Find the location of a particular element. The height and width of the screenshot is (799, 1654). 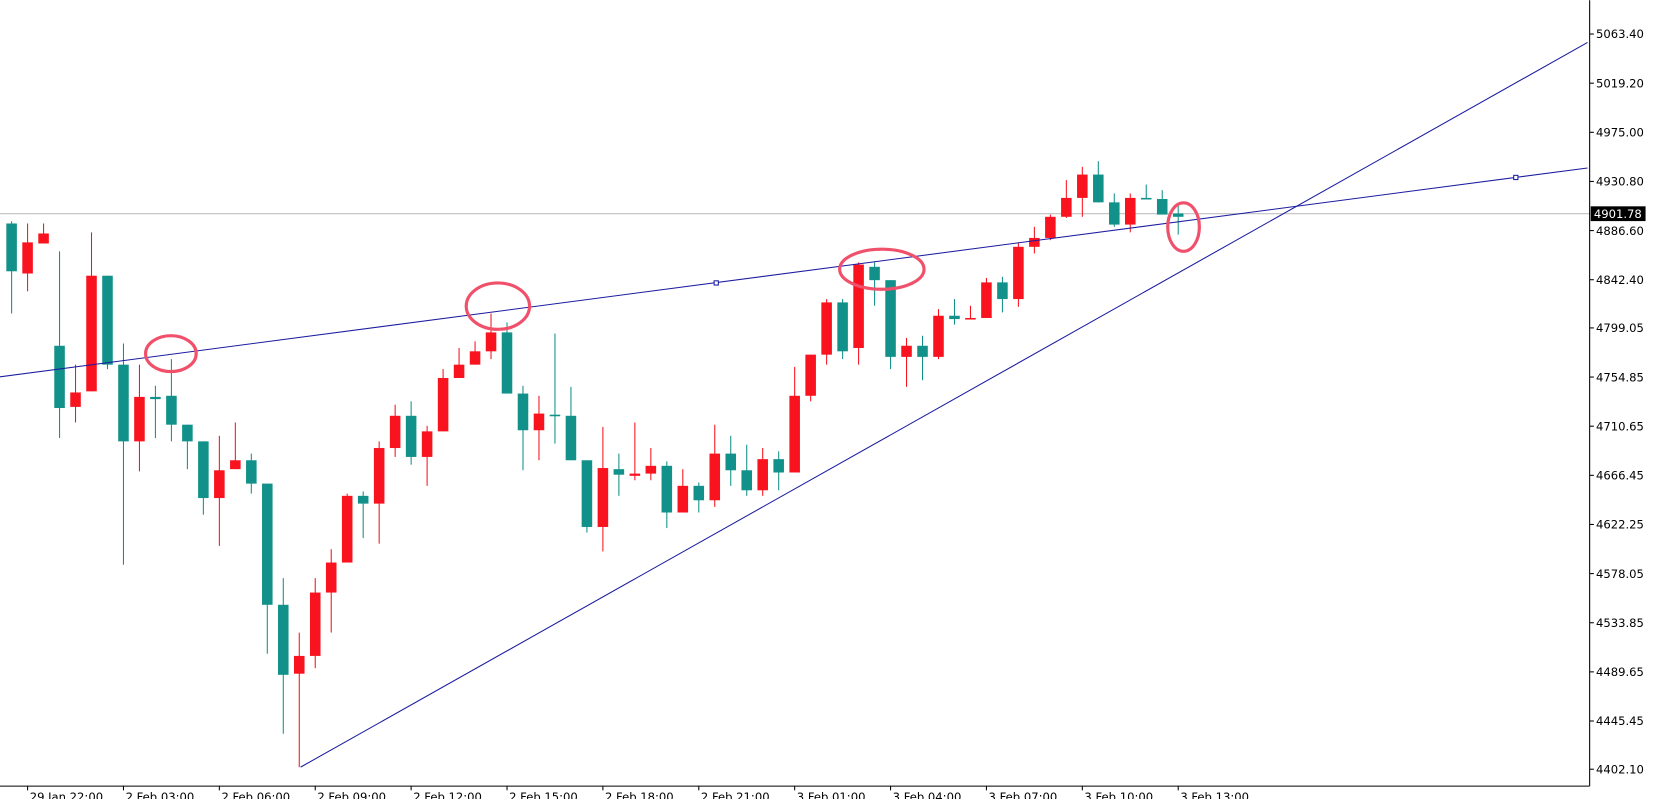

current-price-label: 4901.78 is located at coordinates (1618, 214).